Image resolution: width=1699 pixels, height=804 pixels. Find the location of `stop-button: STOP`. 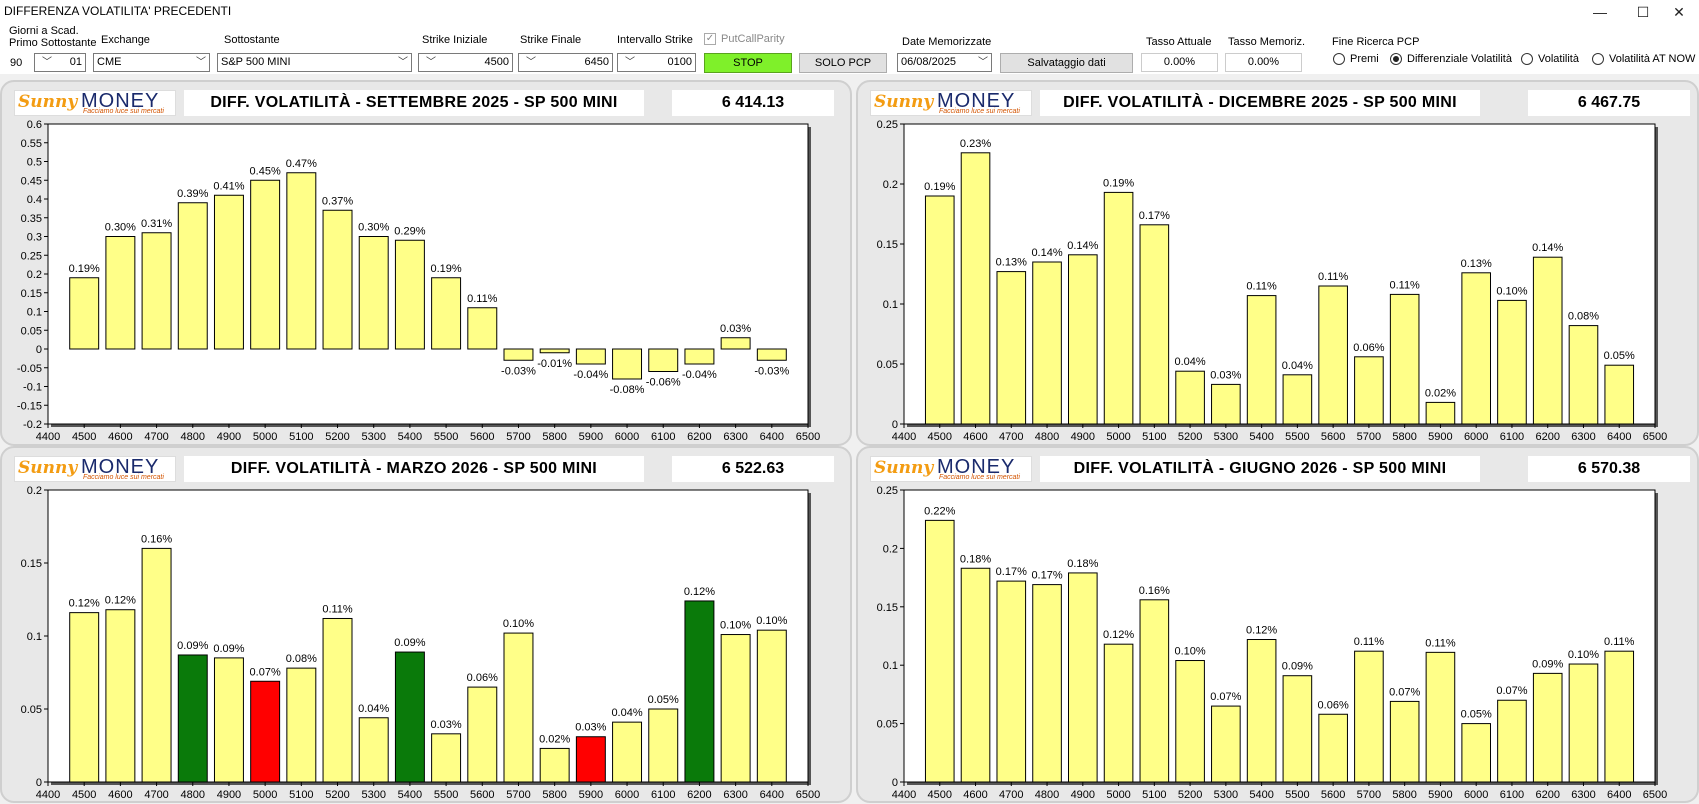

stop-button: STOP is located at coordinates (748, 63).